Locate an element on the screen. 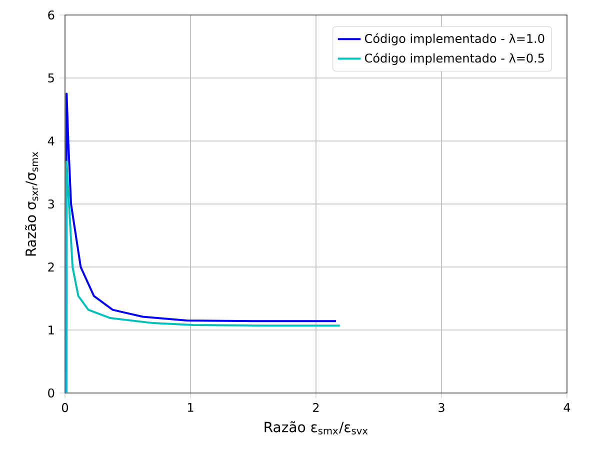 Image resolution: width=590 pixels, height=450 pixels. legend-label: Código implementado - λ=0.5 is located at coordinates (454, 58).